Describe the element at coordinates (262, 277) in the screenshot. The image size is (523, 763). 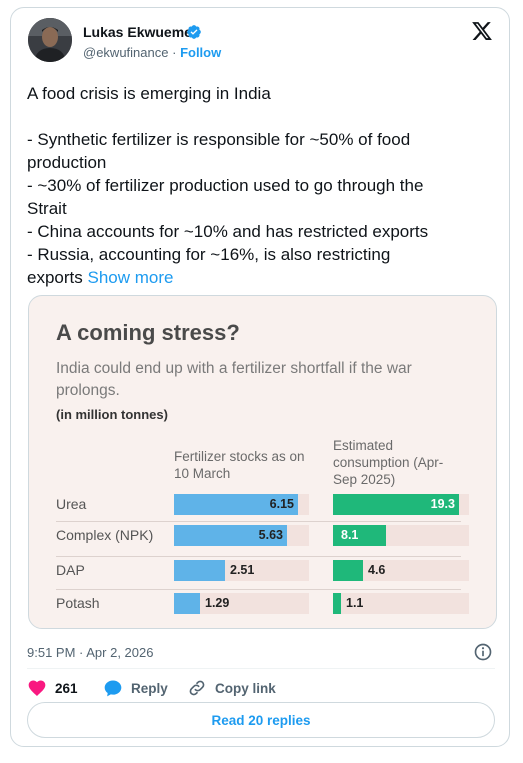
I see `tweet-line-last: exports Show more` at that location.